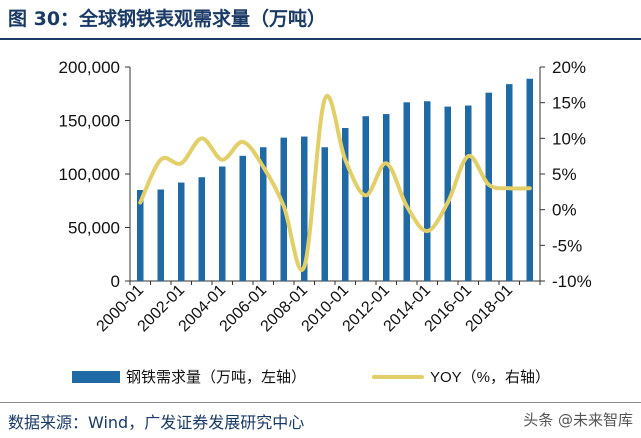  What do you see at coordinates (320, 402) in the screenshot?
I see `footer-divider` at bounding box center [320, 402].